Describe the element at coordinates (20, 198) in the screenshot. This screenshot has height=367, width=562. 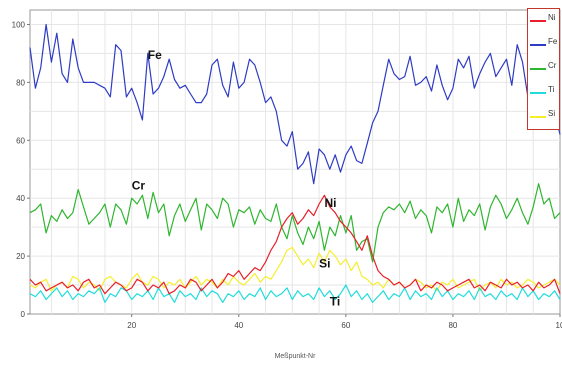
I see `y-tick-label: 40` at that location.